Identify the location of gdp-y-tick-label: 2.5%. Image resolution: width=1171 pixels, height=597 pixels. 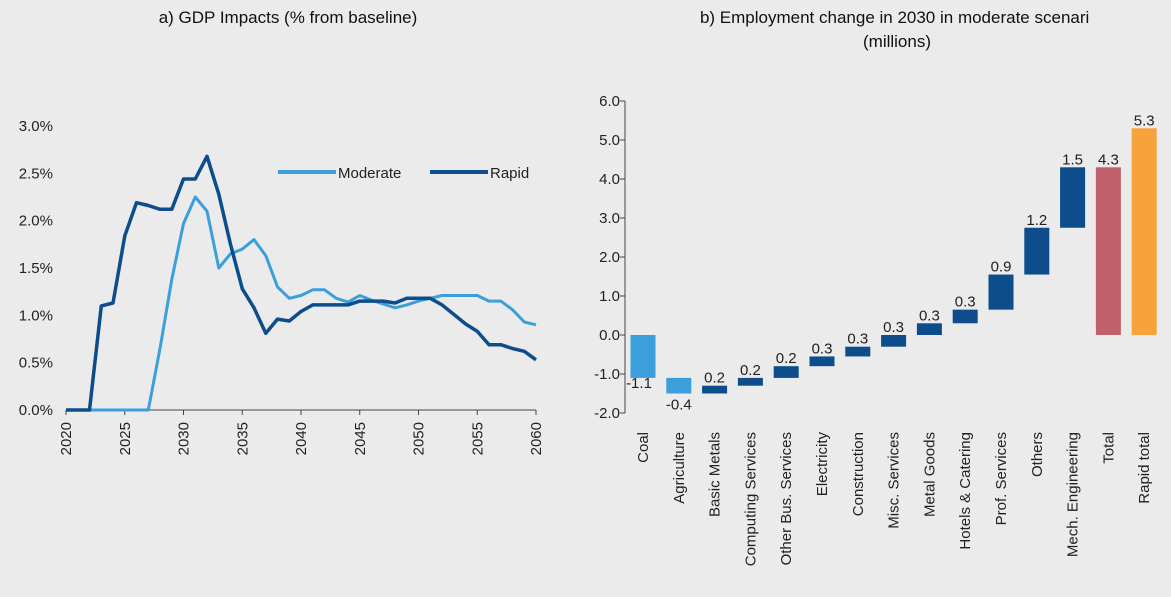
(36, 173).